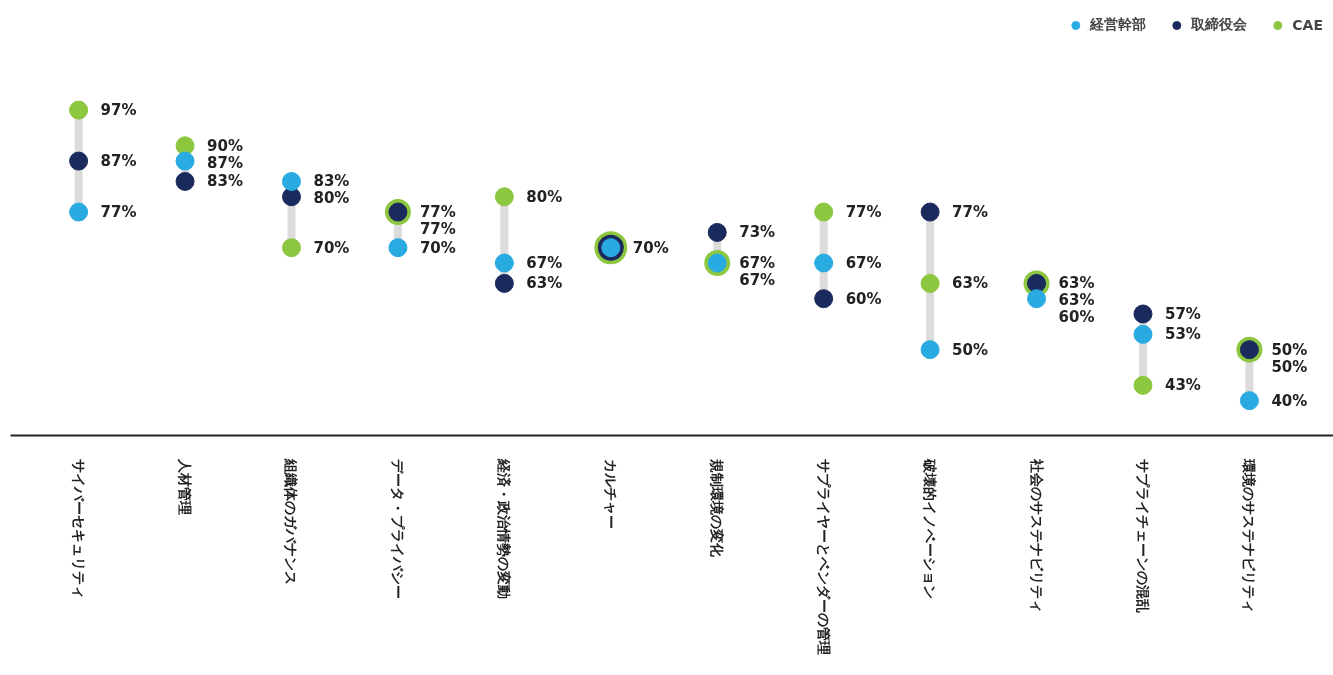  What do you see at coordinates (1118, 25) in the screenshot?
I see `legend-label: 経営幹部` at bounding box center [1118, 25].